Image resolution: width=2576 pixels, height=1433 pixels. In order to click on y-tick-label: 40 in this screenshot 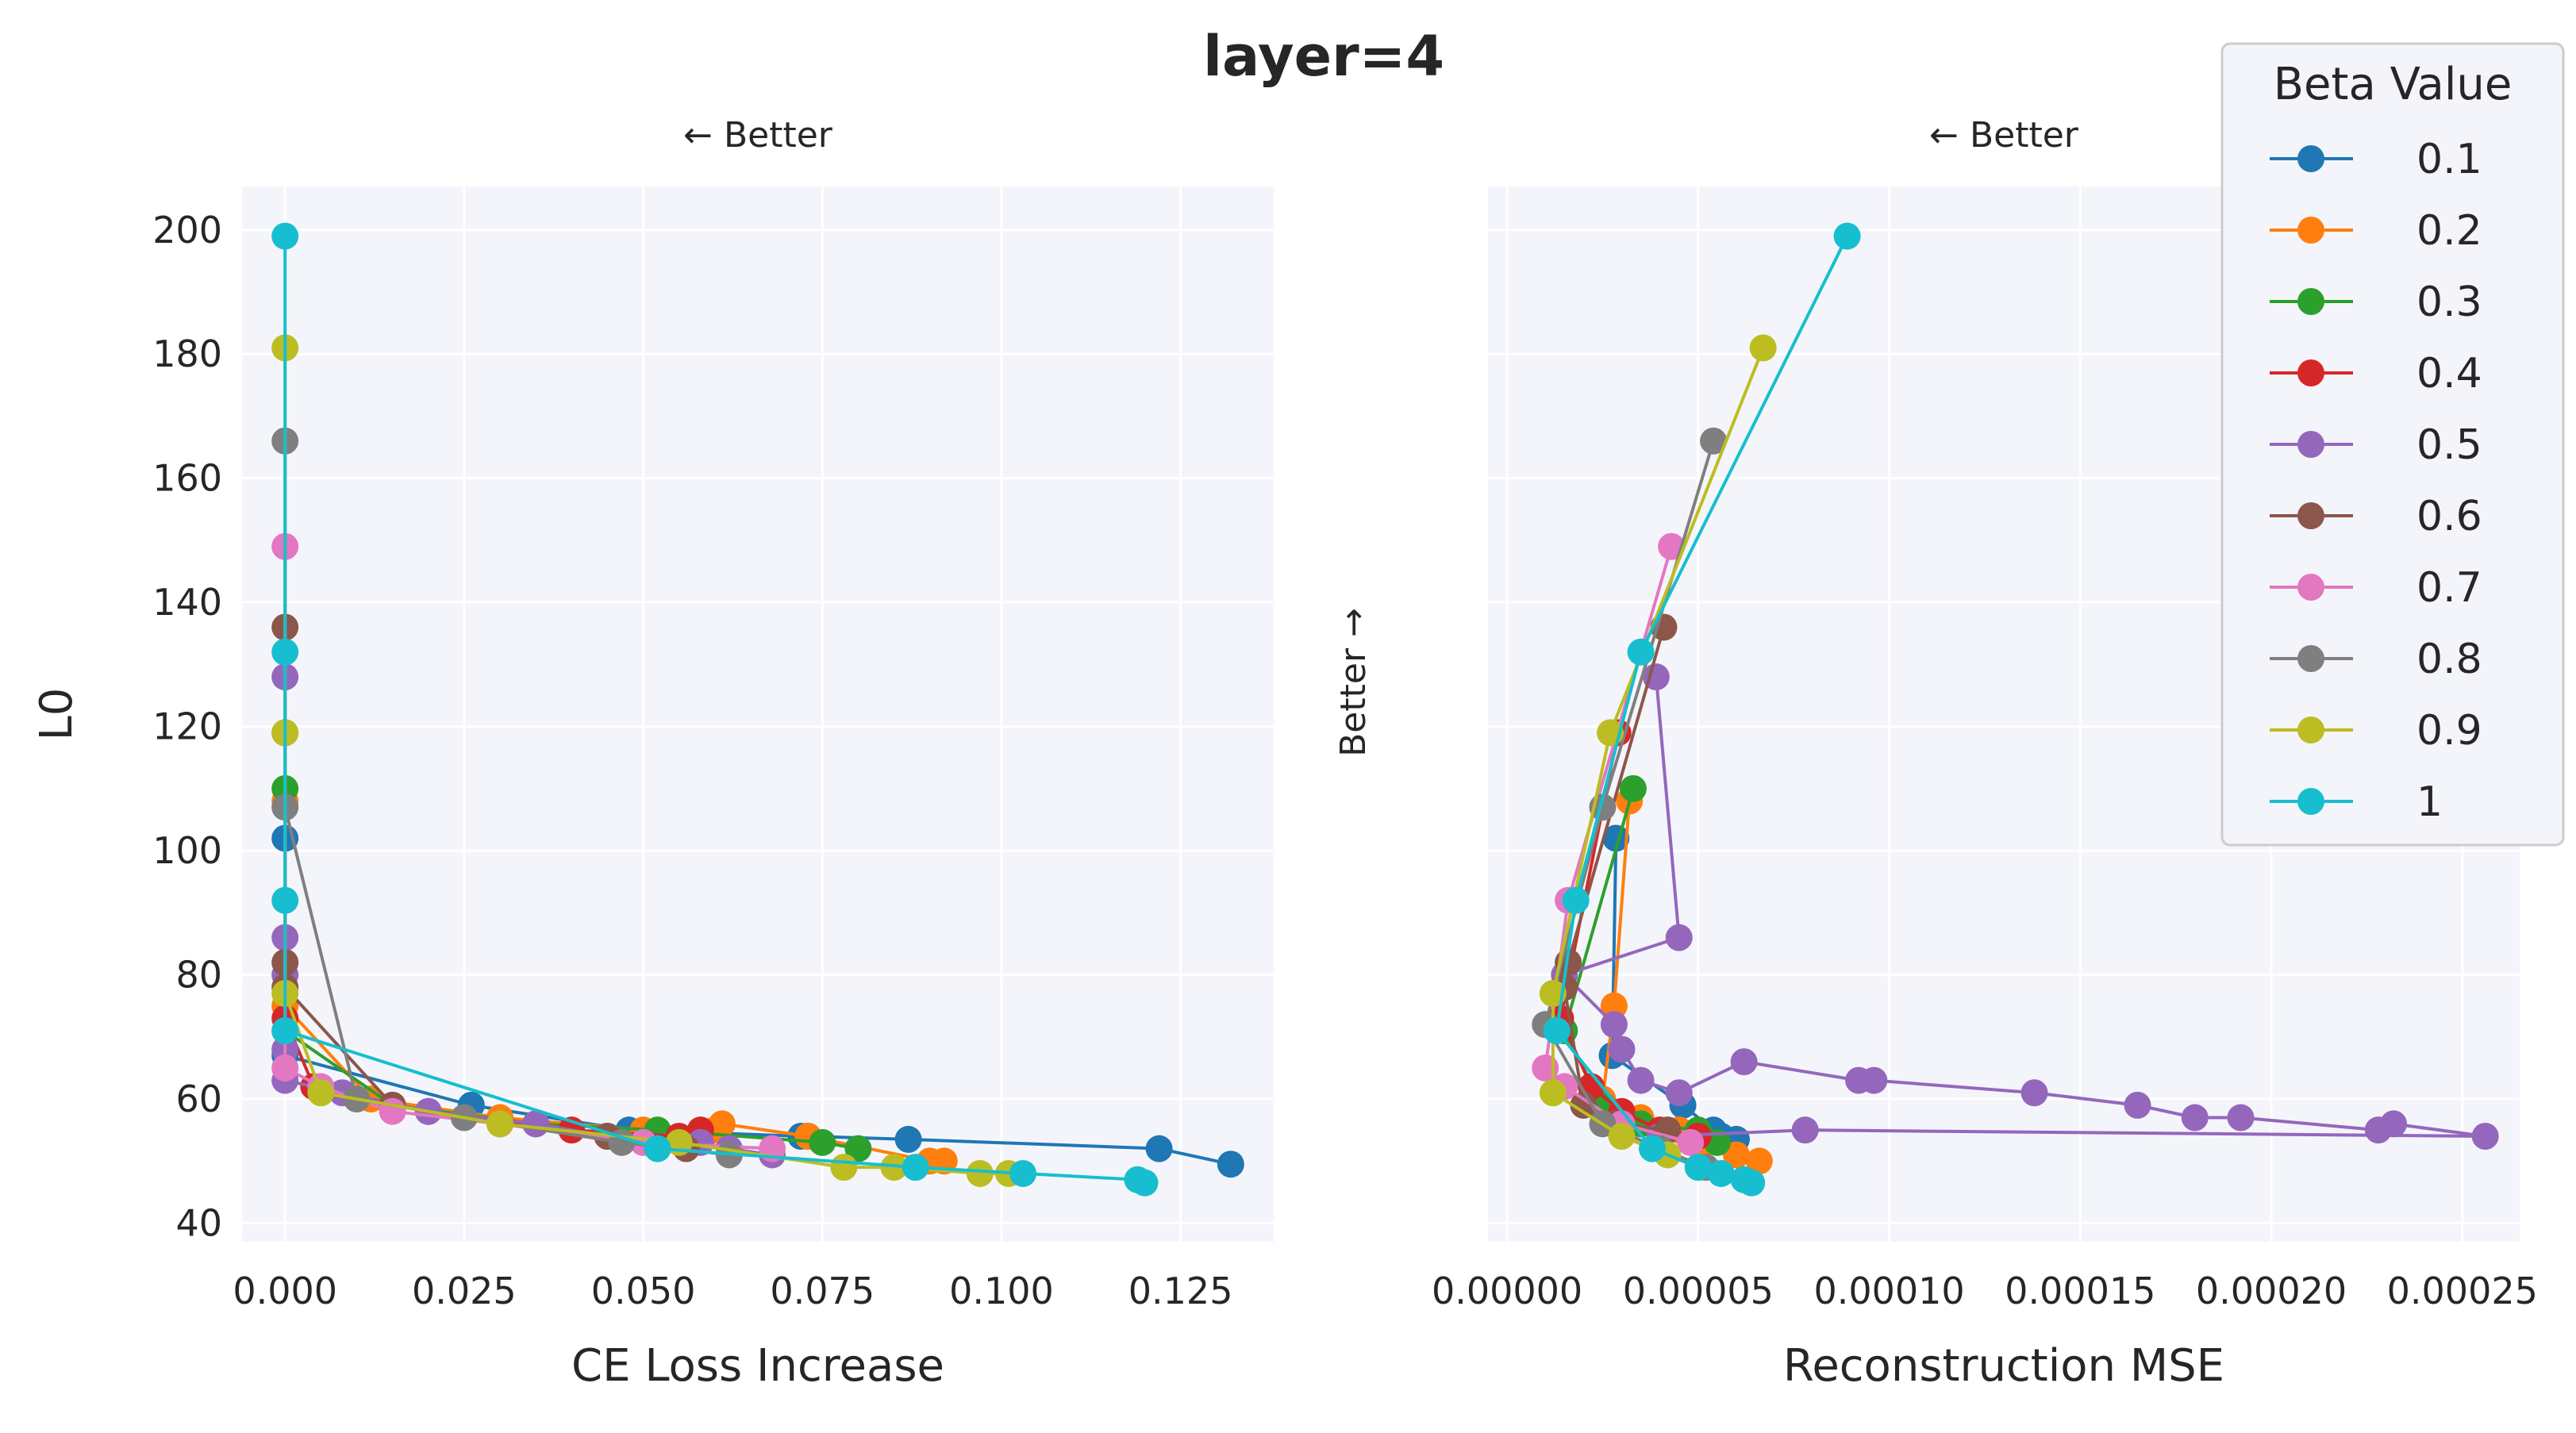, I will do `click(198, 1223)`.